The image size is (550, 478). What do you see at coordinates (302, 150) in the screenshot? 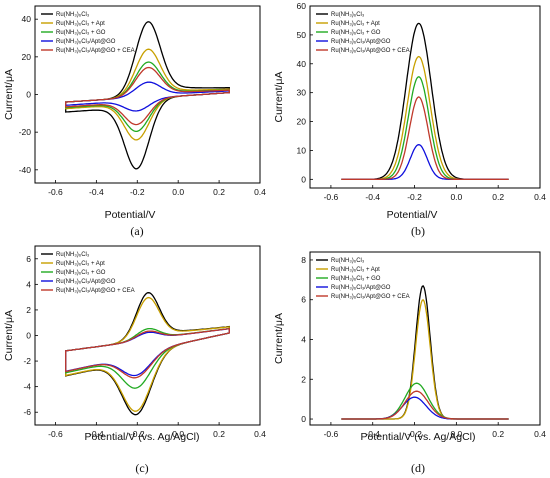
I see `y-tick-label: 10` at bounding box center [302, 150].